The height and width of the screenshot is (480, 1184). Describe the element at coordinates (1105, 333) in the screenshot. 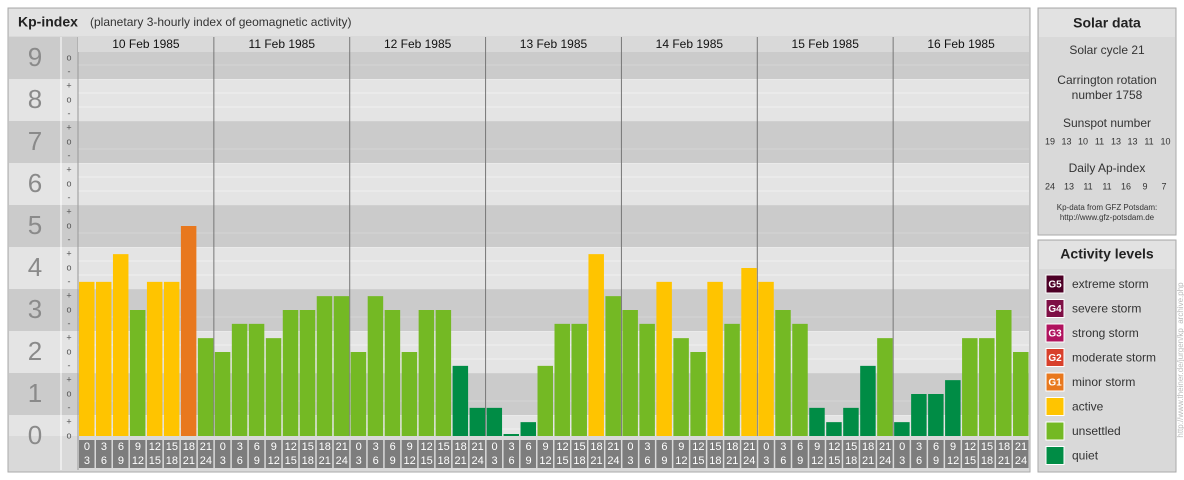

I see `legend-label: strong storm` at that location.